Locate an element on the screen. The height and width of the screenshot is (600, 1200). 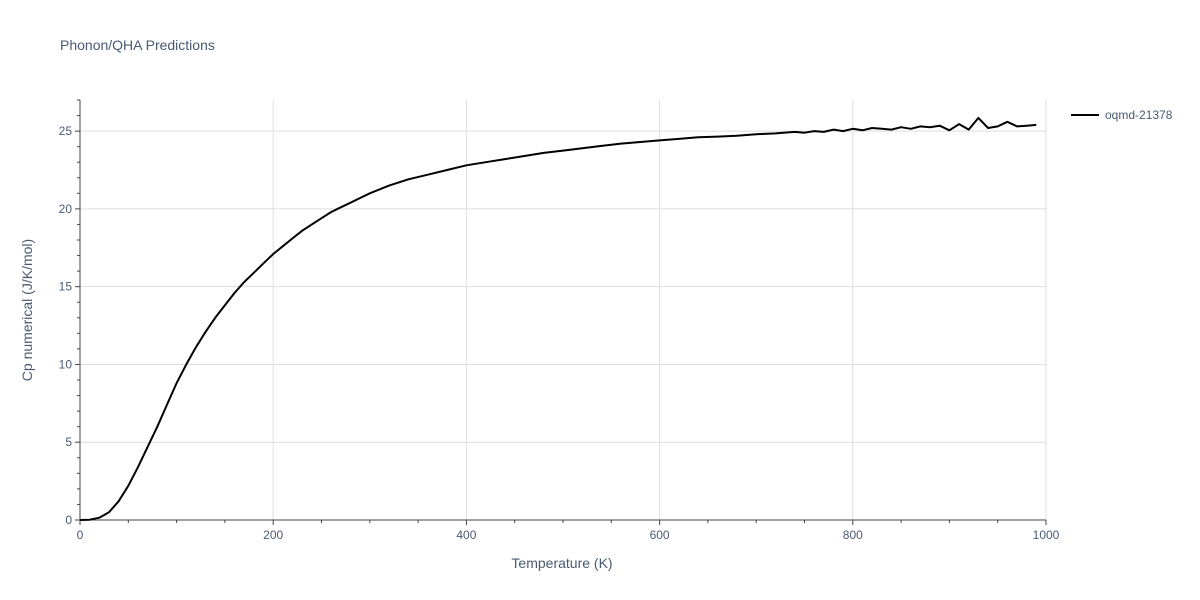
legend-label-oqmd-21378: oqmd-21378 is located at coordinates (1139, 115).